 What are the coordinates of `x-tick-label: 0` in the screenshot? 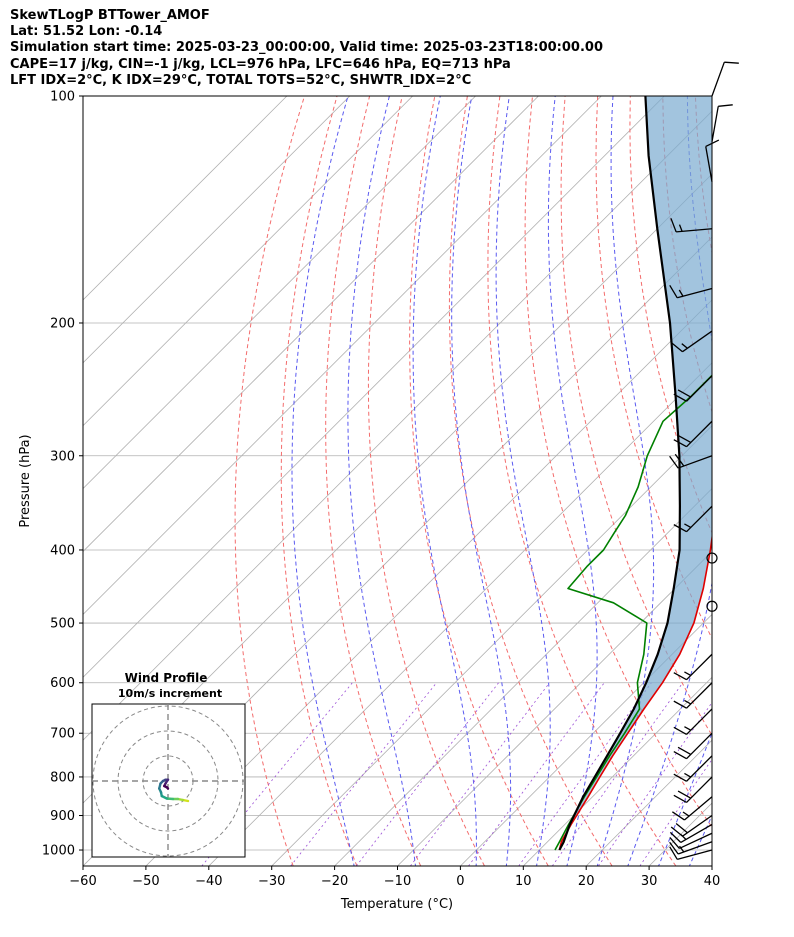 It's located at (460, 881).